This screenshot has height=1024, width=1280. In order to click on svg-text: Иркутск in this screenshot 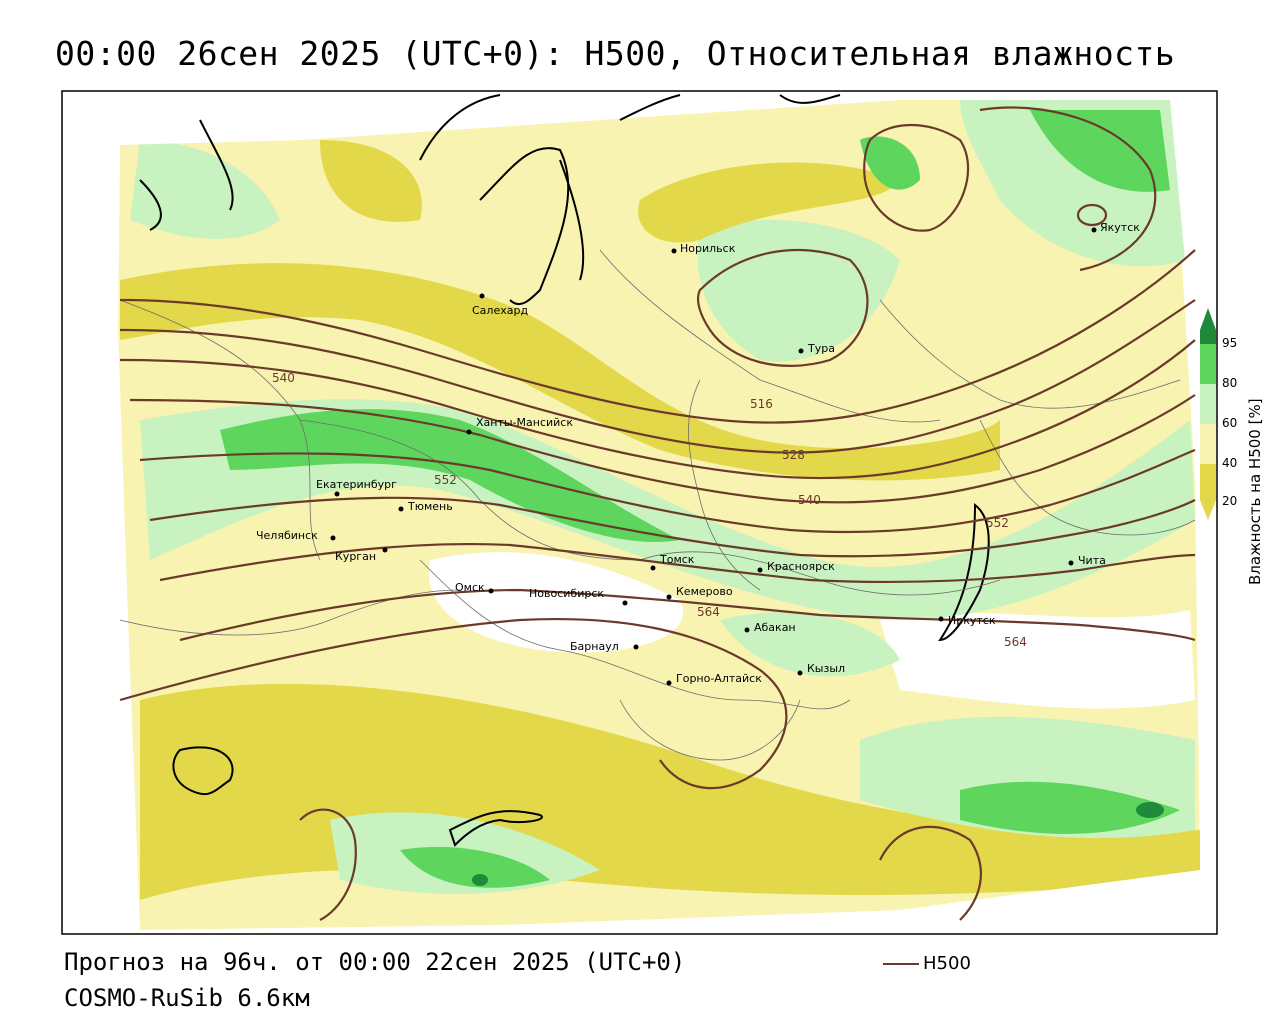, I will do `click(972, 620)`.